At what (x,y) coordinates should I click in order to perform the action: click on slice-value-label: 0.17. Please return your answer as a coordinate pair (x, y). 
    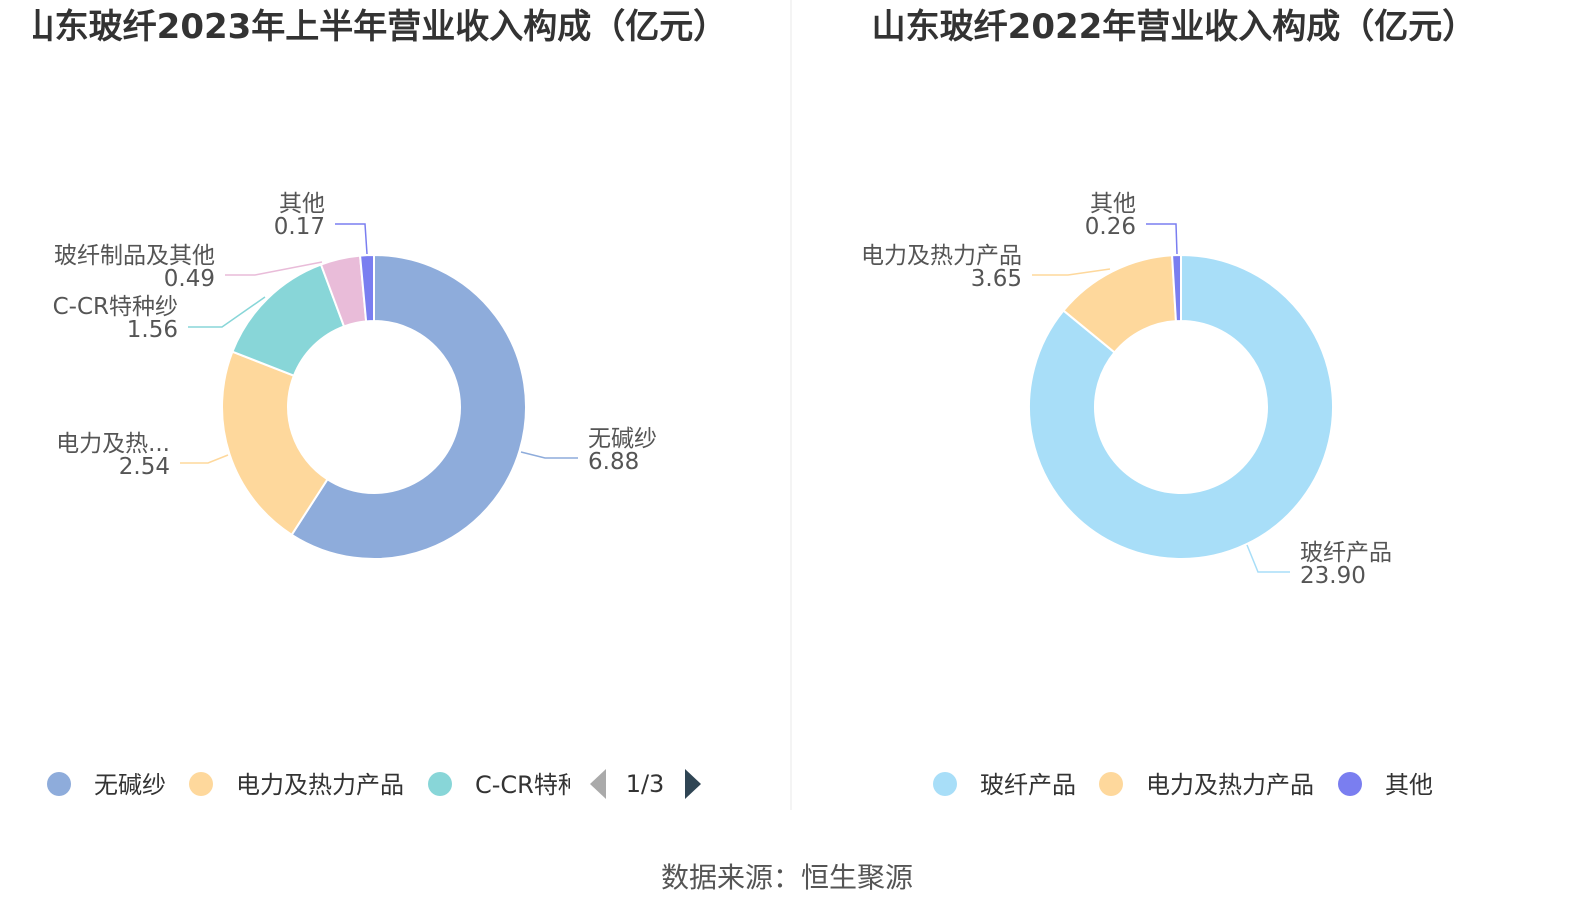
    Looking at the image, I should click on (299, 227).